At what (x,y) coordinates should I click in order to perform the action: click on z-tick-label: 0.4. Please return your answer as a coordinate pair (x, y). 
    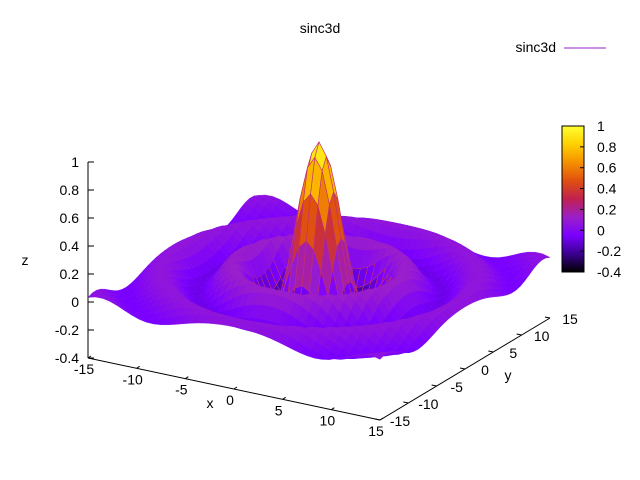
    Looking at the image, I should click on (70, 246).